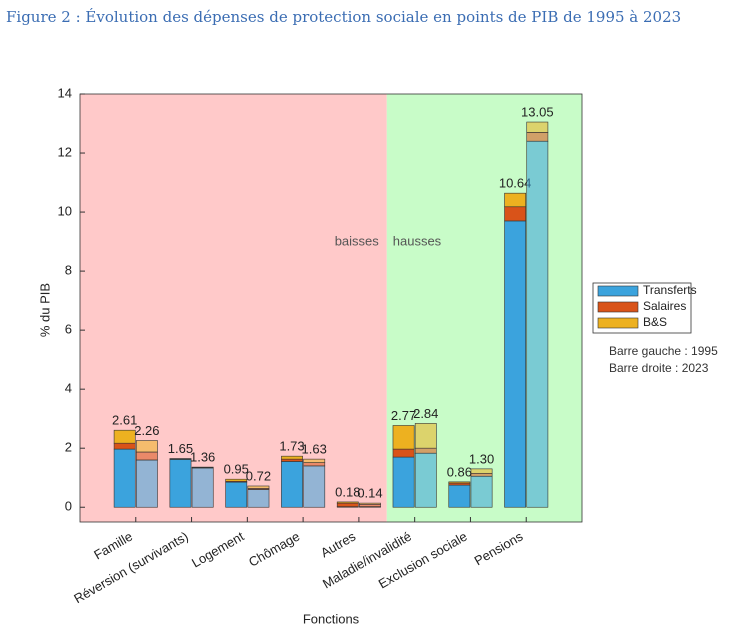 This screenshot has width=754, height=636. I want to click on total-label: 2.84, so click(425, 413).